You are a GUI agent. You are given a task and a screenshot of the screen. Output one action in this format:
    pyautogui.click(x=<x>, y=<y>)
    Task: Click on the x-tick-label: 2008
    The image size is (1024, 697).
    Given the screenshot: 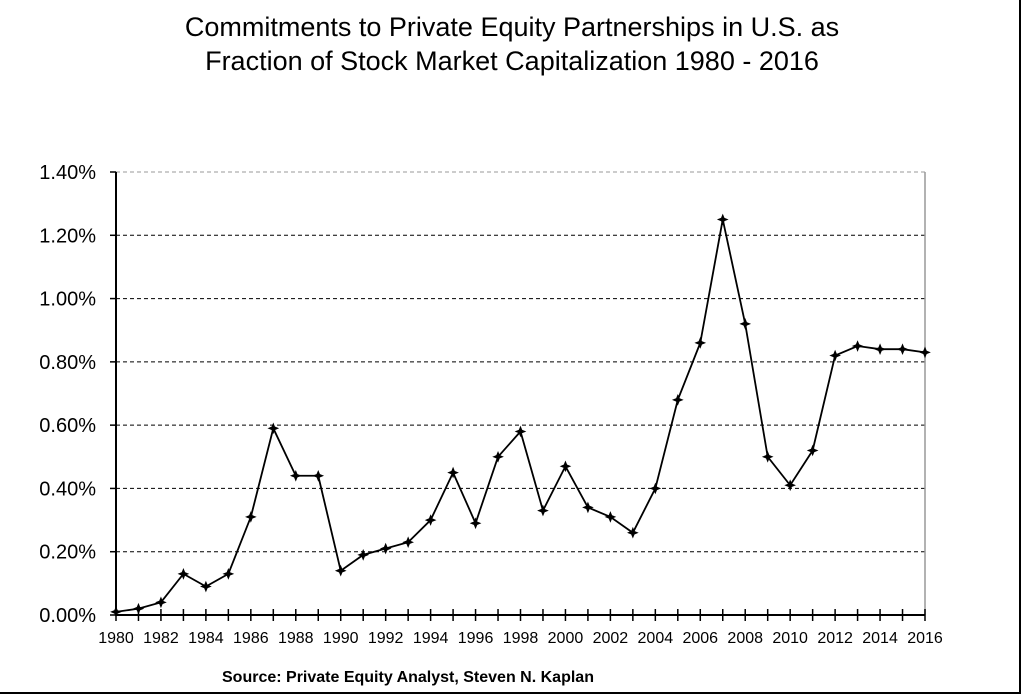 What is the action you would take?
    pyautogui.click(x=745, y=638)
    